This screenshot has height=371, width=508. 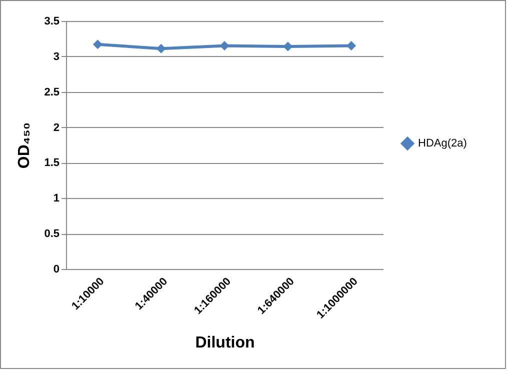 I want to click on y-tick-label: 3.5, so click(x=52, y=22).